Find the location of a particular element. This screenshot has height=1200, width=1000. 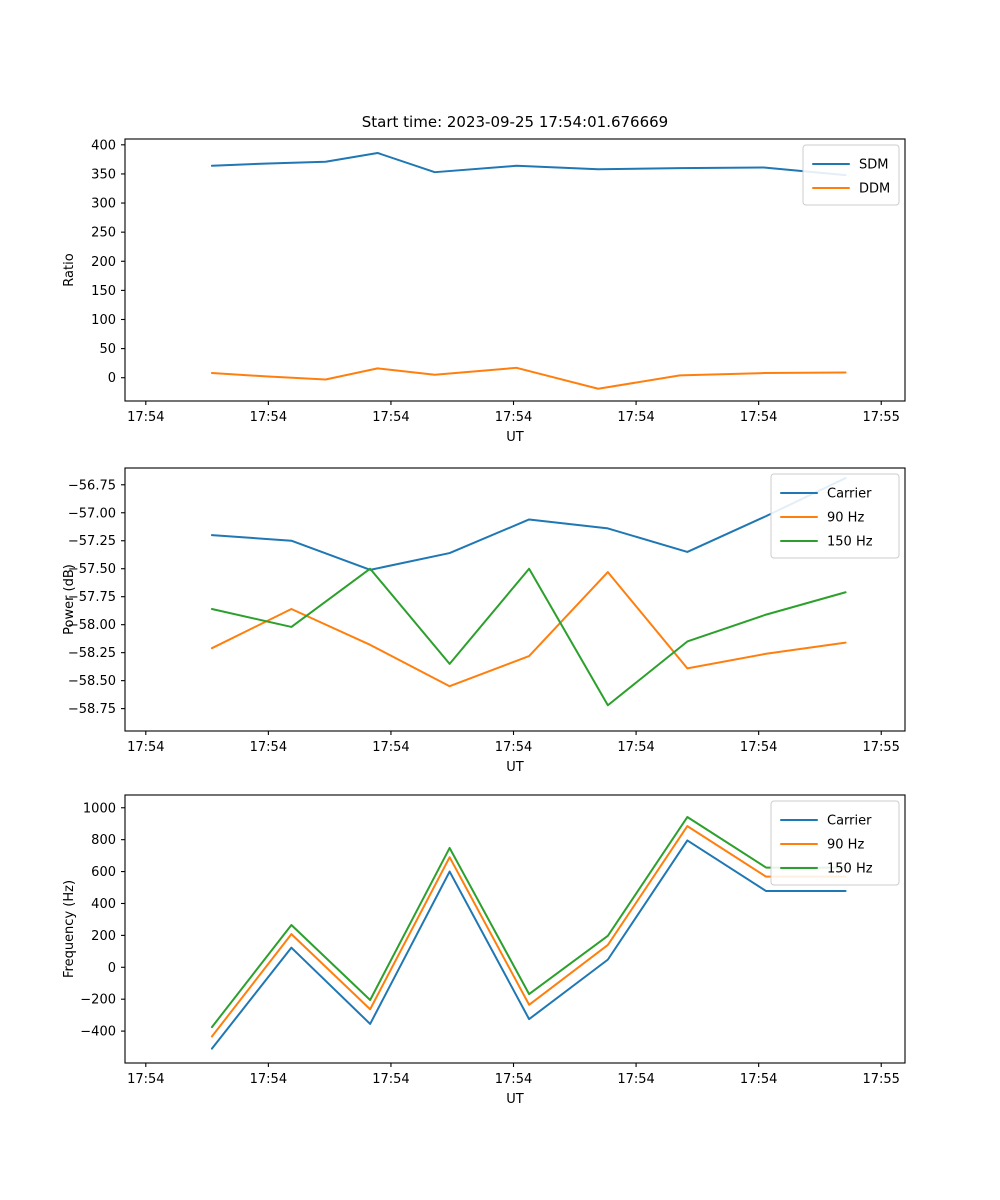

y-tick-label: 1000 is located at coordinates (99, 808).